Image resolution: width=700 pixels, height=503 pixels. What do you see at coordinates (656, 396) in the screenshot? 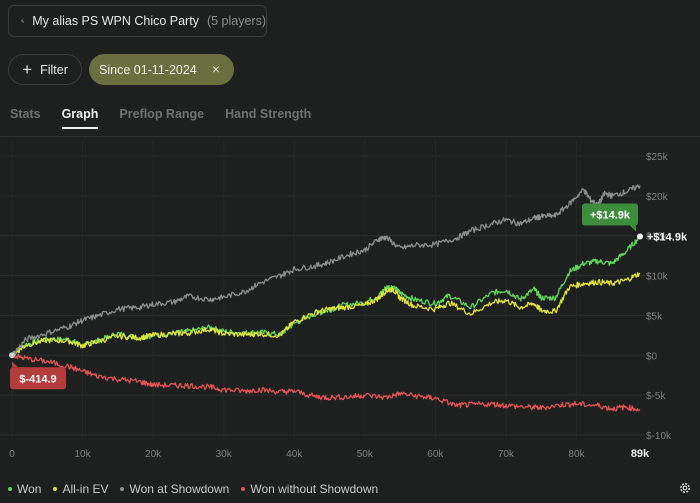
I see `y-tick-label: $-5k` at bounding box center [656, 396].